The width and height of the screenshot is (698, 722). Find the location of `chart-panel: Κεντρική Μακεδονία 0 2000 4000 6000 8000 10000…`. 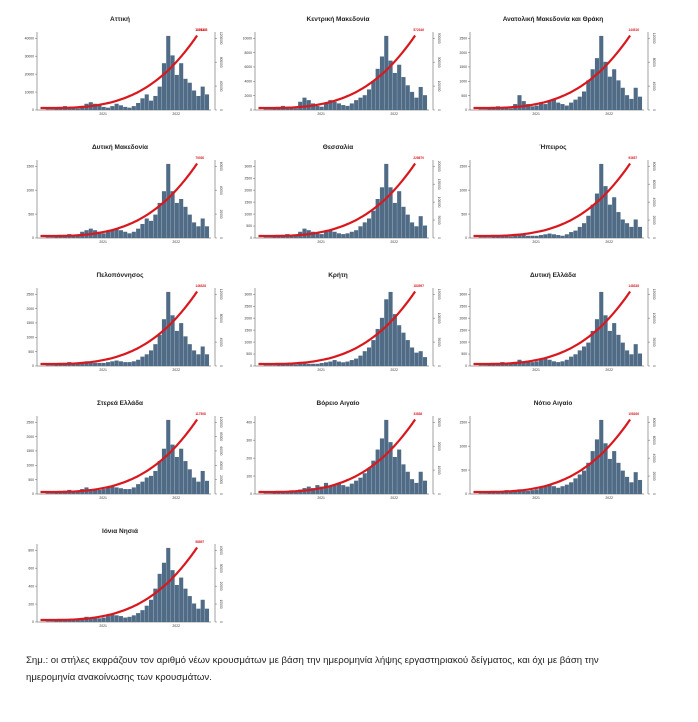

chart-panel: Κεντρική Μακεδονία 0 2000 4000 6000 8000 10000… is located at coordinates (338, 69).